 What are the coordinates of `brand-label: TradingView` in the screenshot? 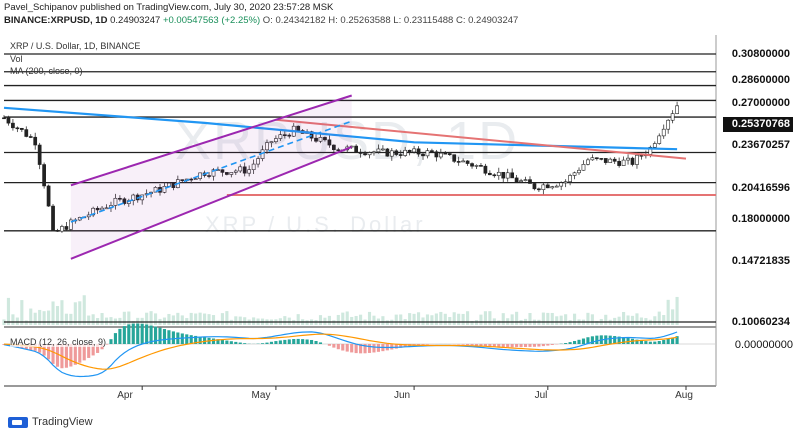 It's located at (62, 422).